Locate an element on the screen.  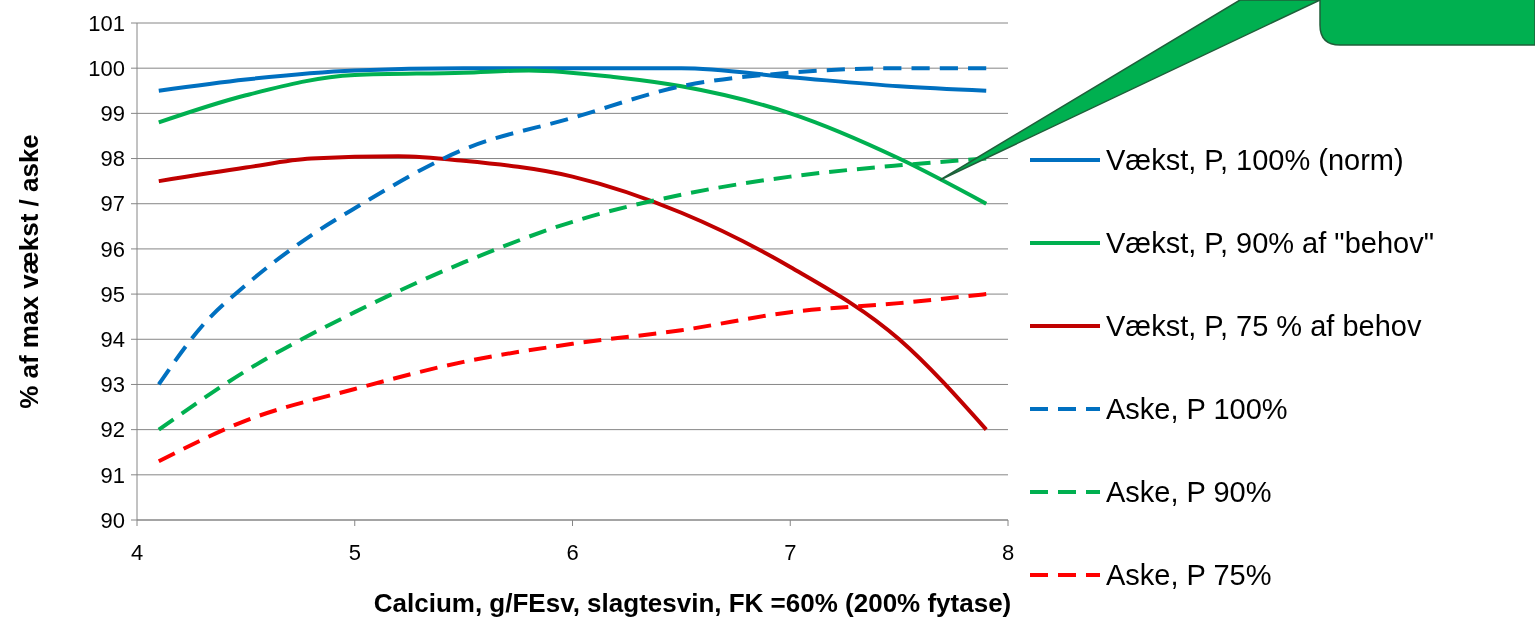
y-tick-label: 94 is located at coordinates (112, 339).